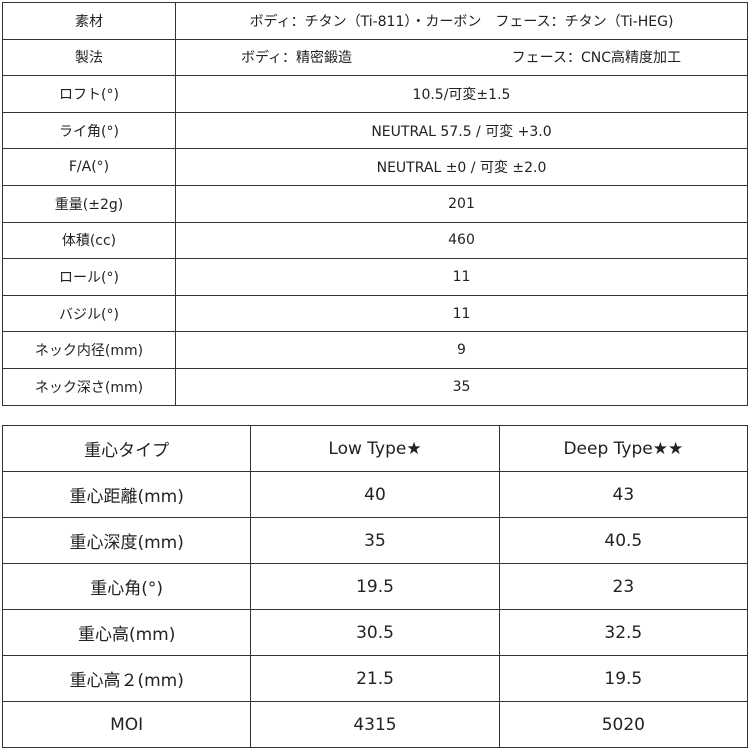  I want to click on row-label: MOI, so click(126, 724).